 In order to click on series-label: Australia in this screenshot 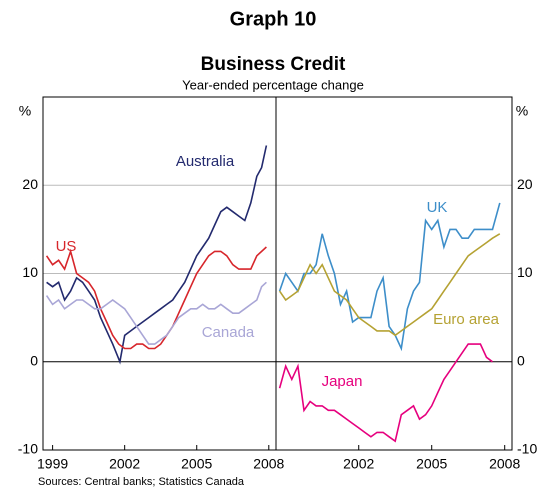, I will do `click(205, 161)`.